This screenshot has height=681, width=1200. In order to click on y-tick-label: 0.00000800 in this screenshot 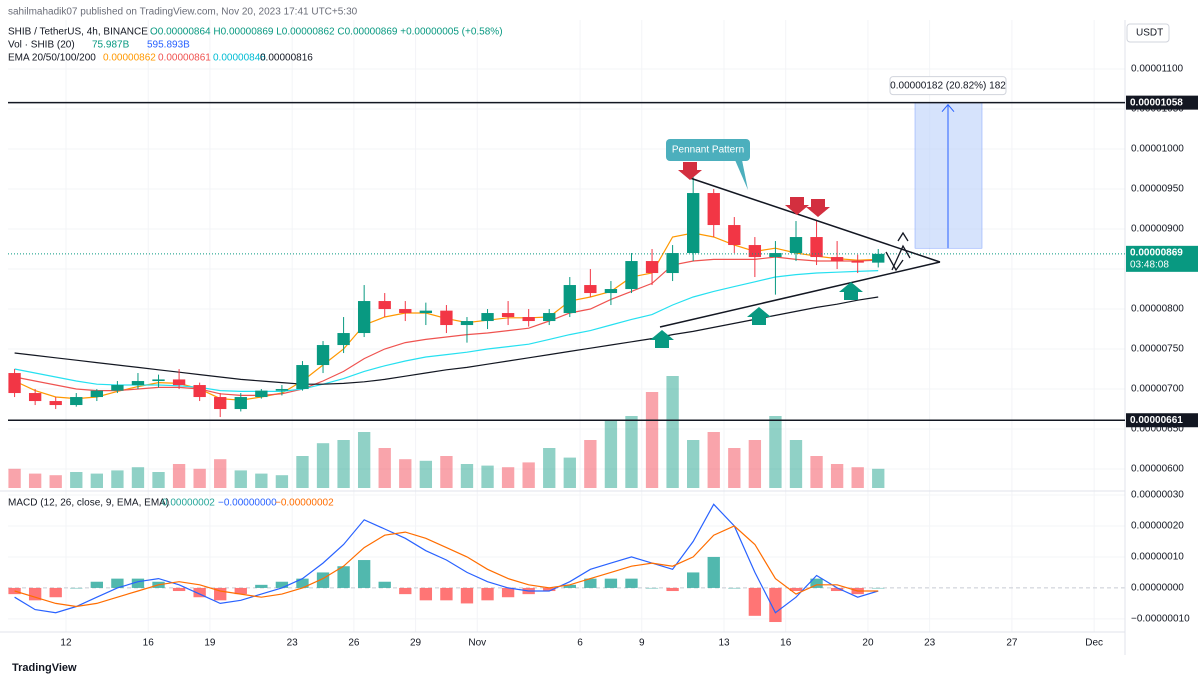, I will do `click(1157, 309)`.